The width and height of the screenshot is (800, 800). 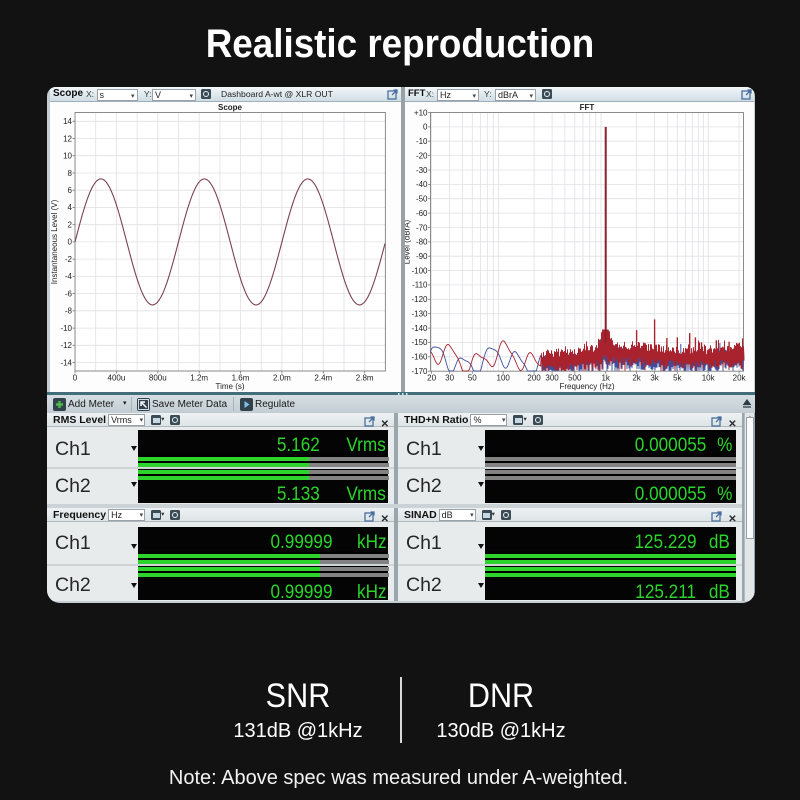 What do you see at coordinates (449, 377) in the screenshot?
I see `svg-text: 30` at bounding box center [449, 377].